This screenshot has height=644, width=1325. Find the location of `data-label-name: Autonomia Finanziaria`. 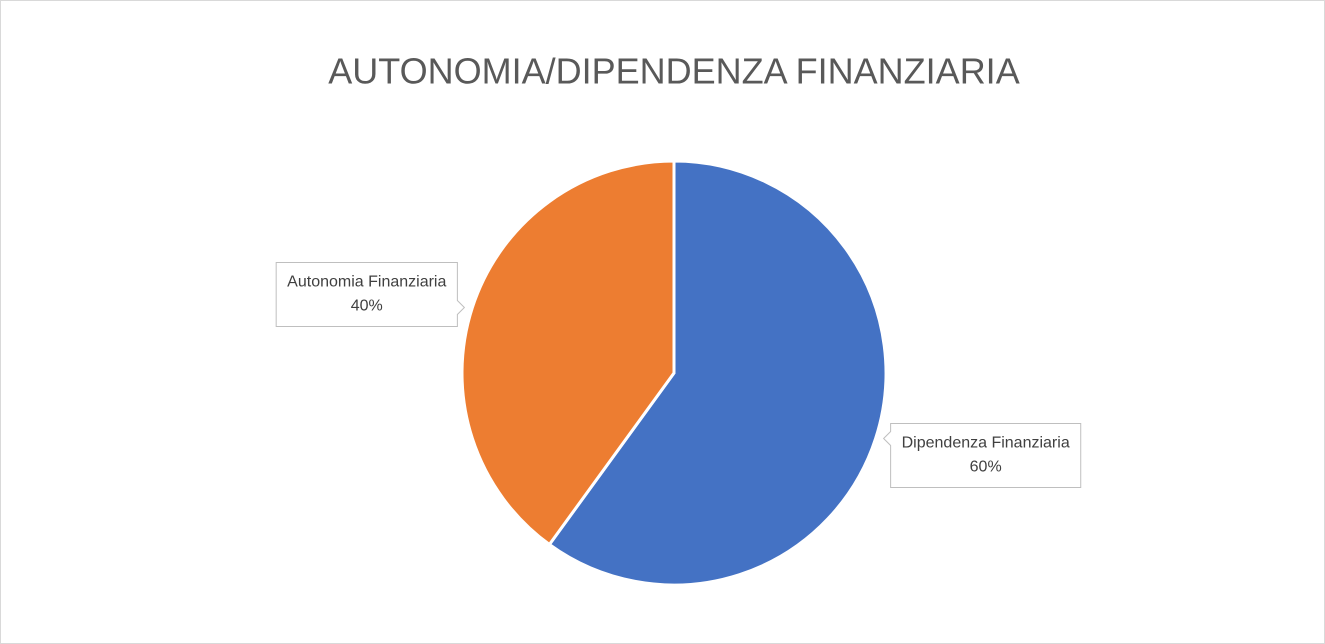

data-label-name: Autonomia Finanziaria is located at coordinates (366, 282).